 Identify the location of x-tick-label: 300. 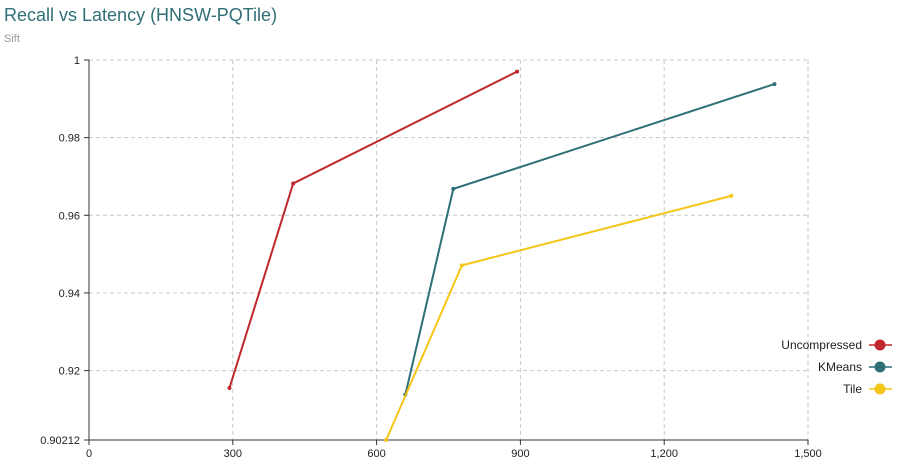
(233, 454).